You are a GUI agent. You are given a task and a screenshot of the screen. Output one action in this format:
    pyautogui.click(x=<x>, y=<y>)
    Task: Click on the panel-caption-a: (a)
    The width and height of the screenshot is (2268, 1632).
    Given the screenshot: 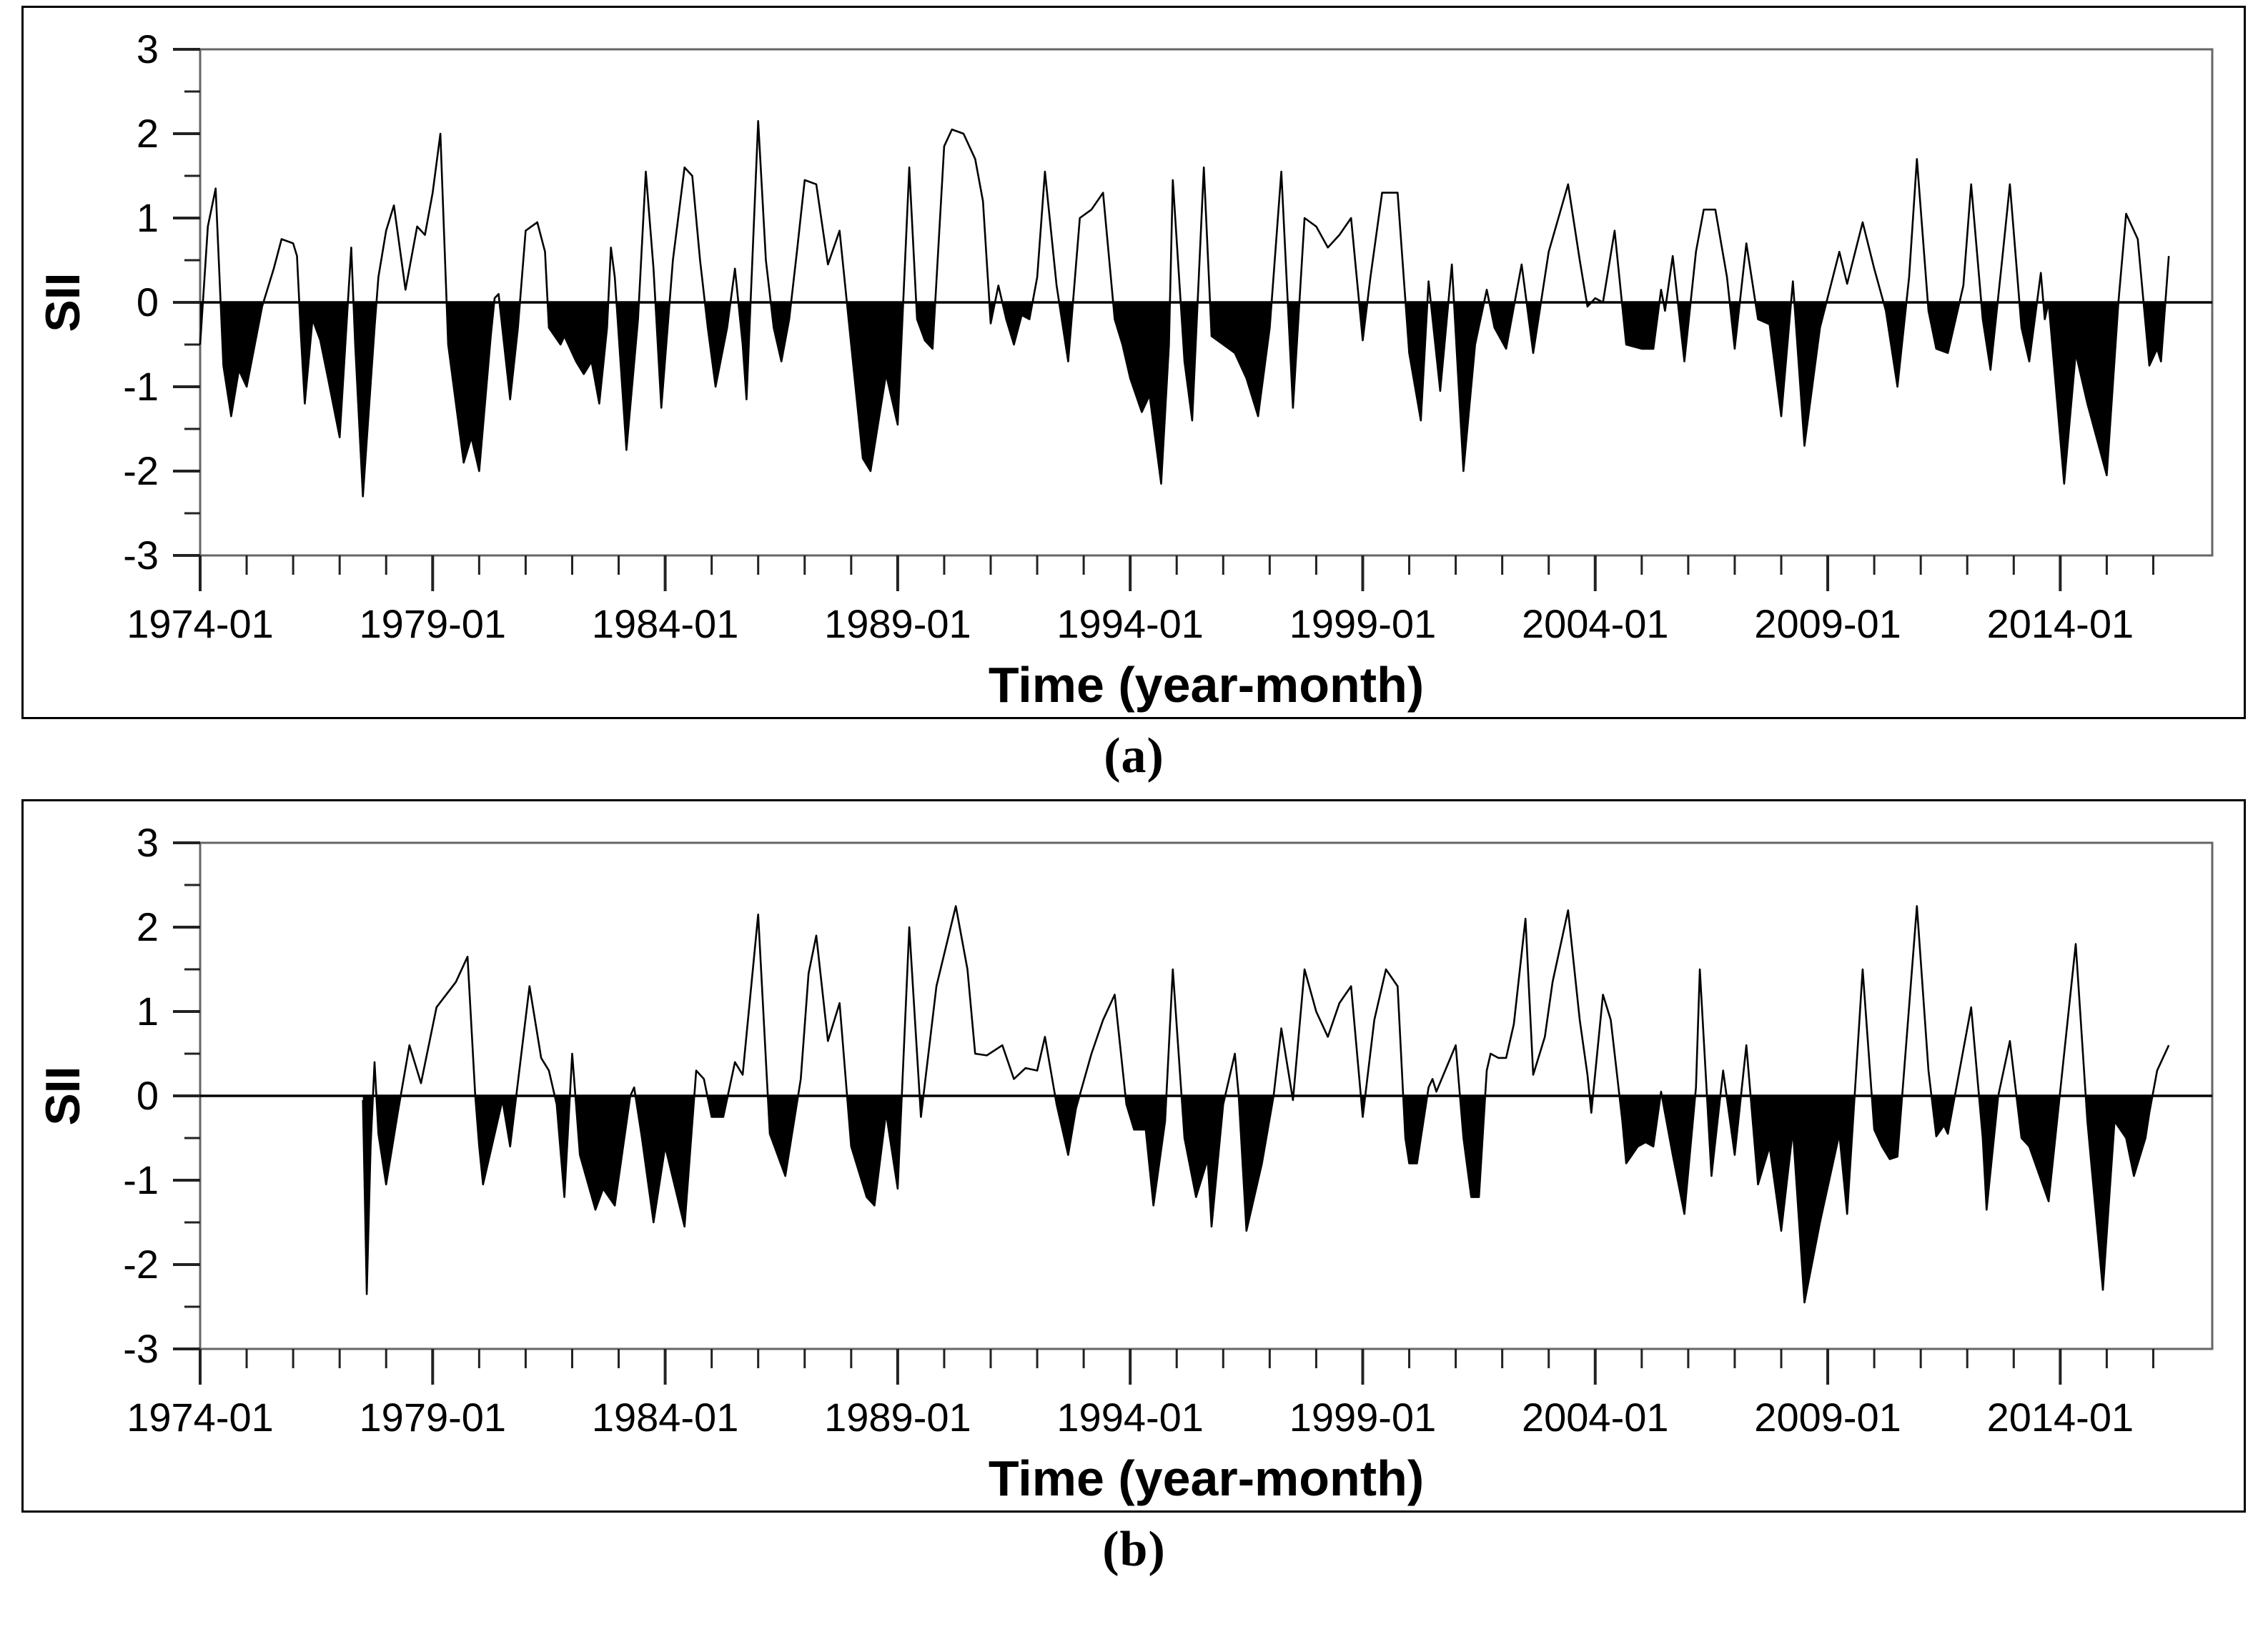 What is the action you would take?
    pyautogui.click(x=1134, y=756)
    